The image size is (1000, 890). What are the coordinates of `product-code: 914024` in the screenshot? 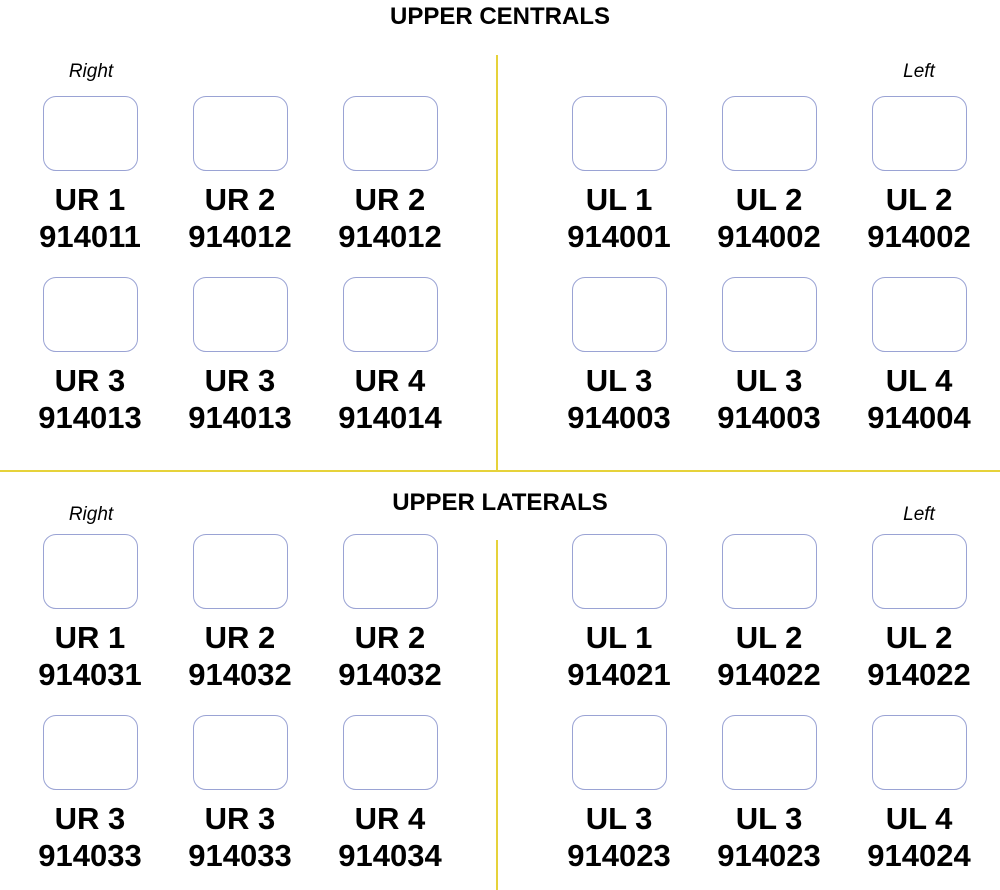 It's located at (919, 855).